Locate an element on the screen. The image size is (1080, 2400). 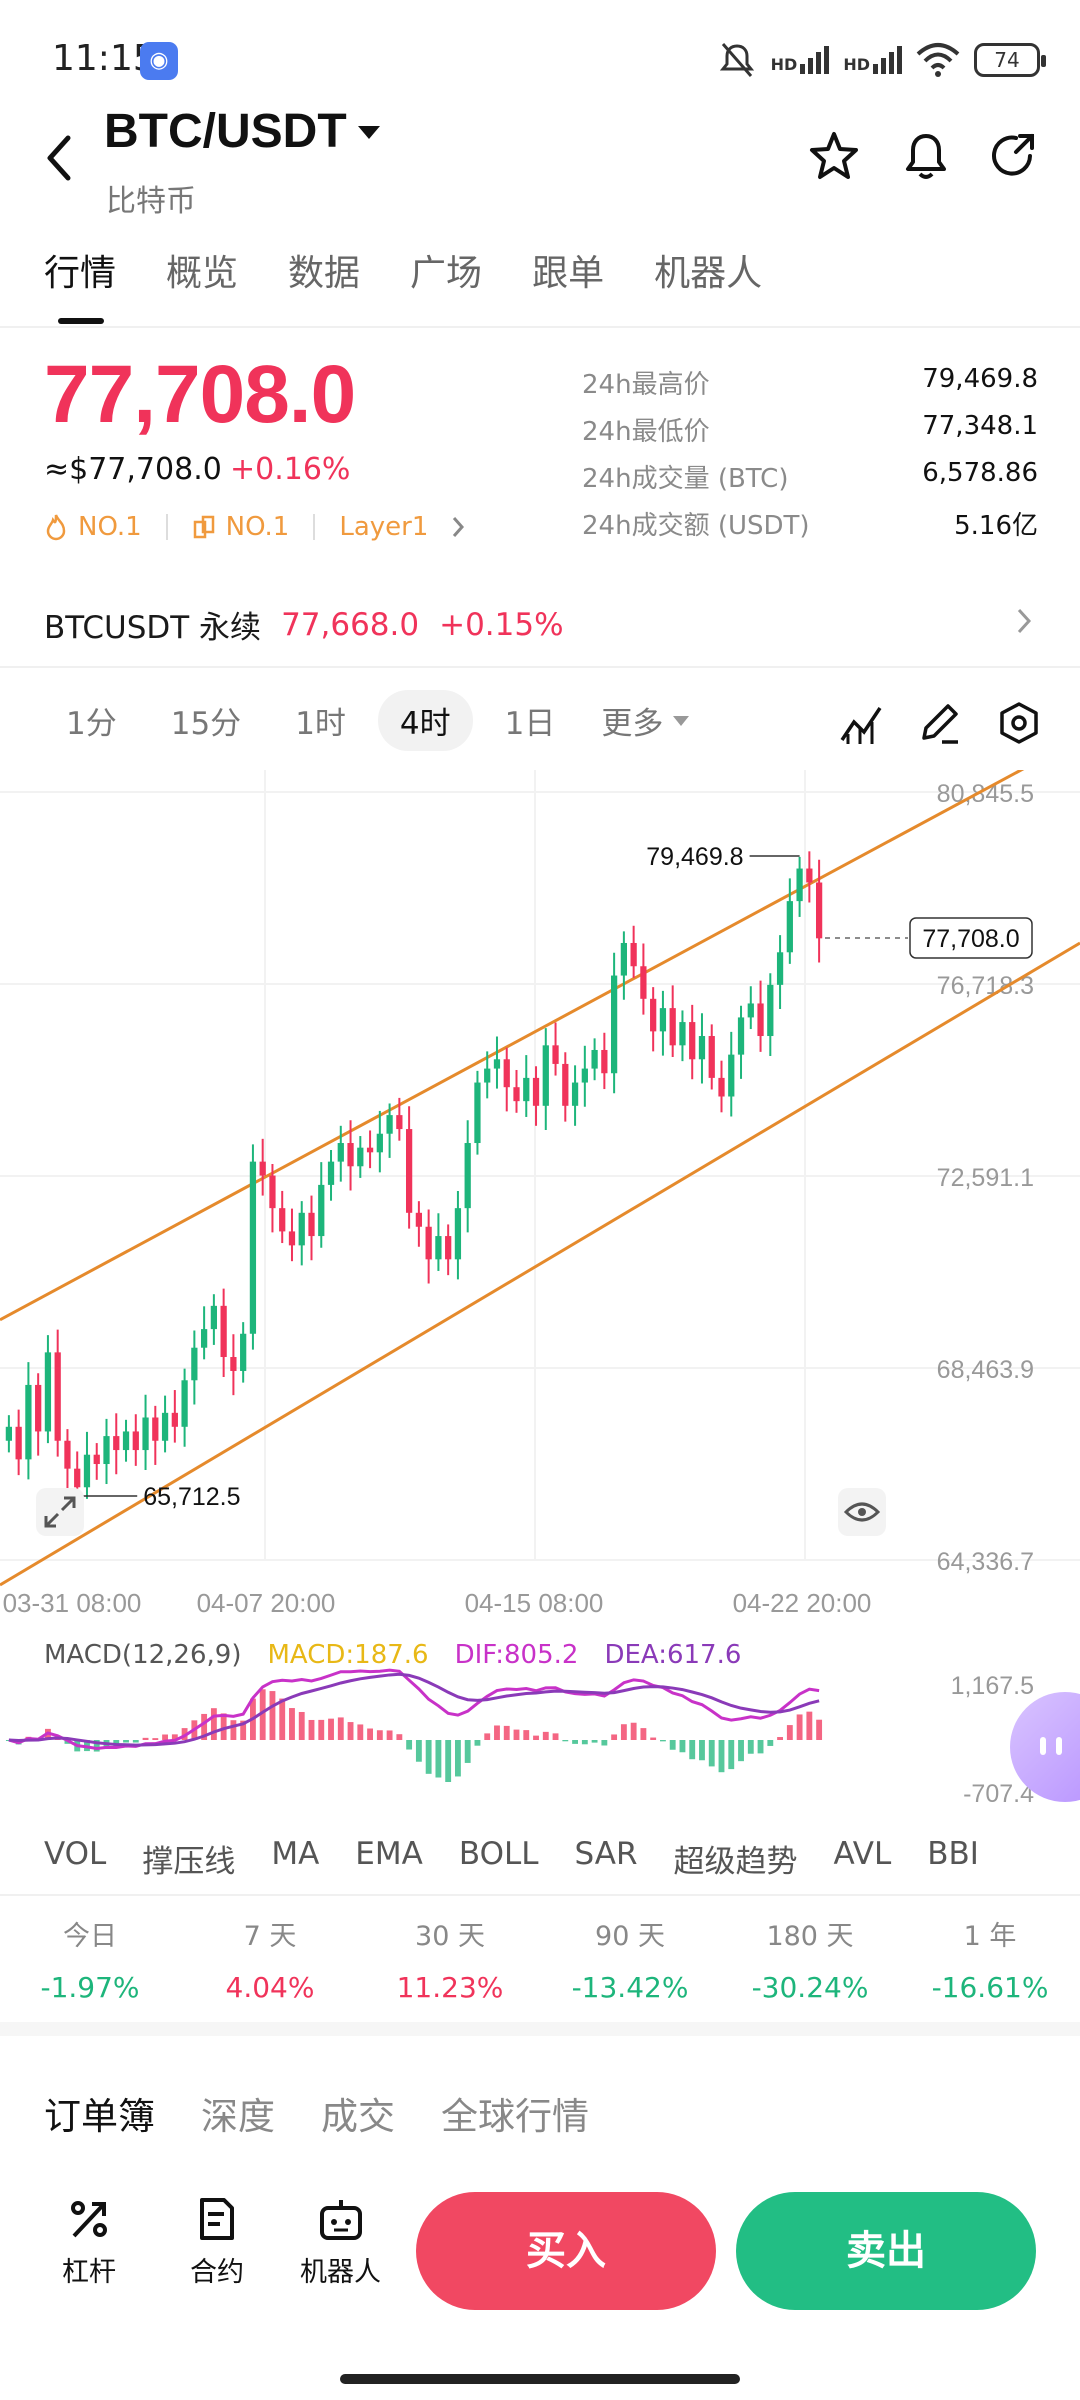
robot-button: 机器人 is located at coordinates (340, 2242).